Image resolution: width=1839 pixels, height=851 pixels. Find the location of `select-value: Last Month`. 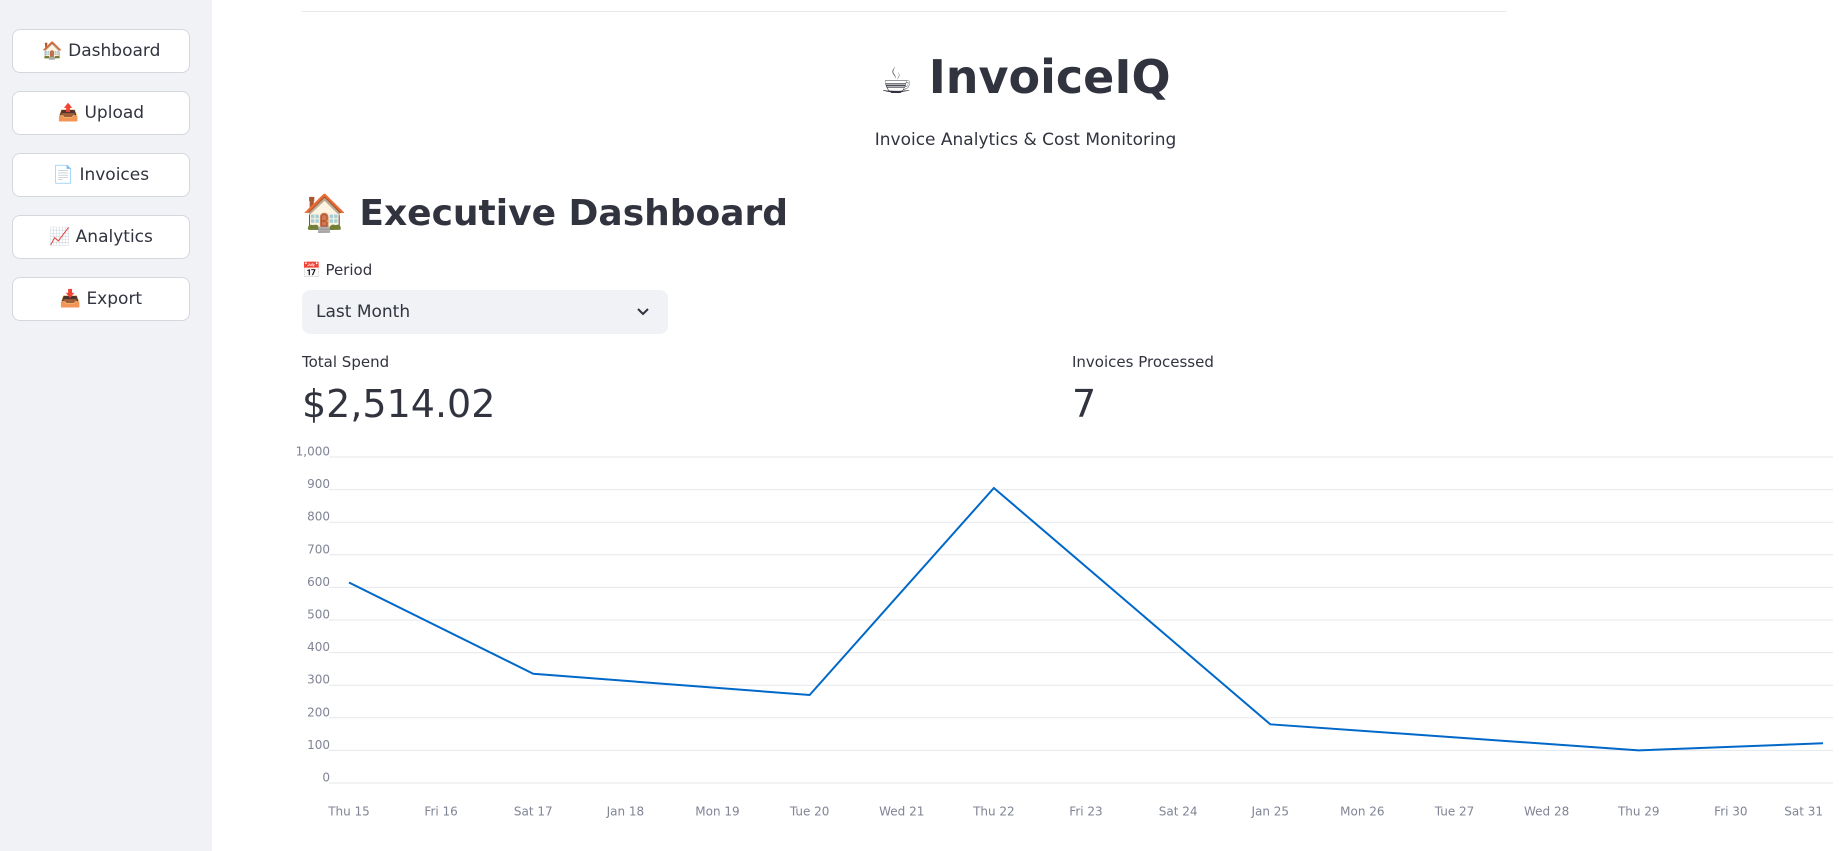

select-value: Last Month is located at coordinates (363, 312).